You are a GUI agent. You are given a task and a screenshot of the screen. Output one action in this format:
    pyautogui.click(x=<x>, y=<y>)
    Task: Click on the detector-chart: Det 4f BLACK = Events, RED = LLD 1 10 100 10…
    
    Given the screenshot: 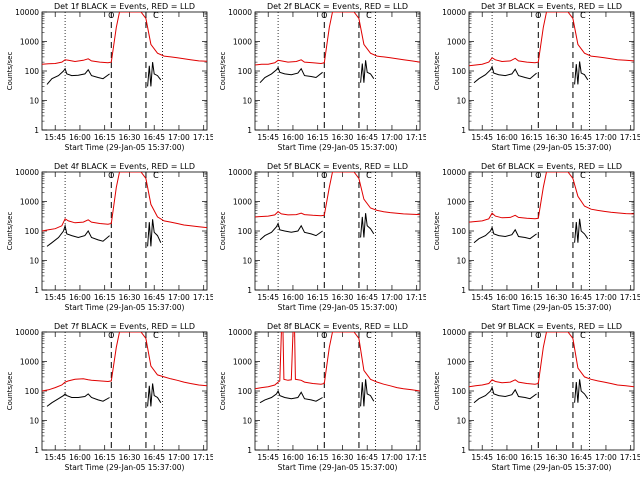 What is the action you would take?
    pyautogui.click(x=109, y=237)
    